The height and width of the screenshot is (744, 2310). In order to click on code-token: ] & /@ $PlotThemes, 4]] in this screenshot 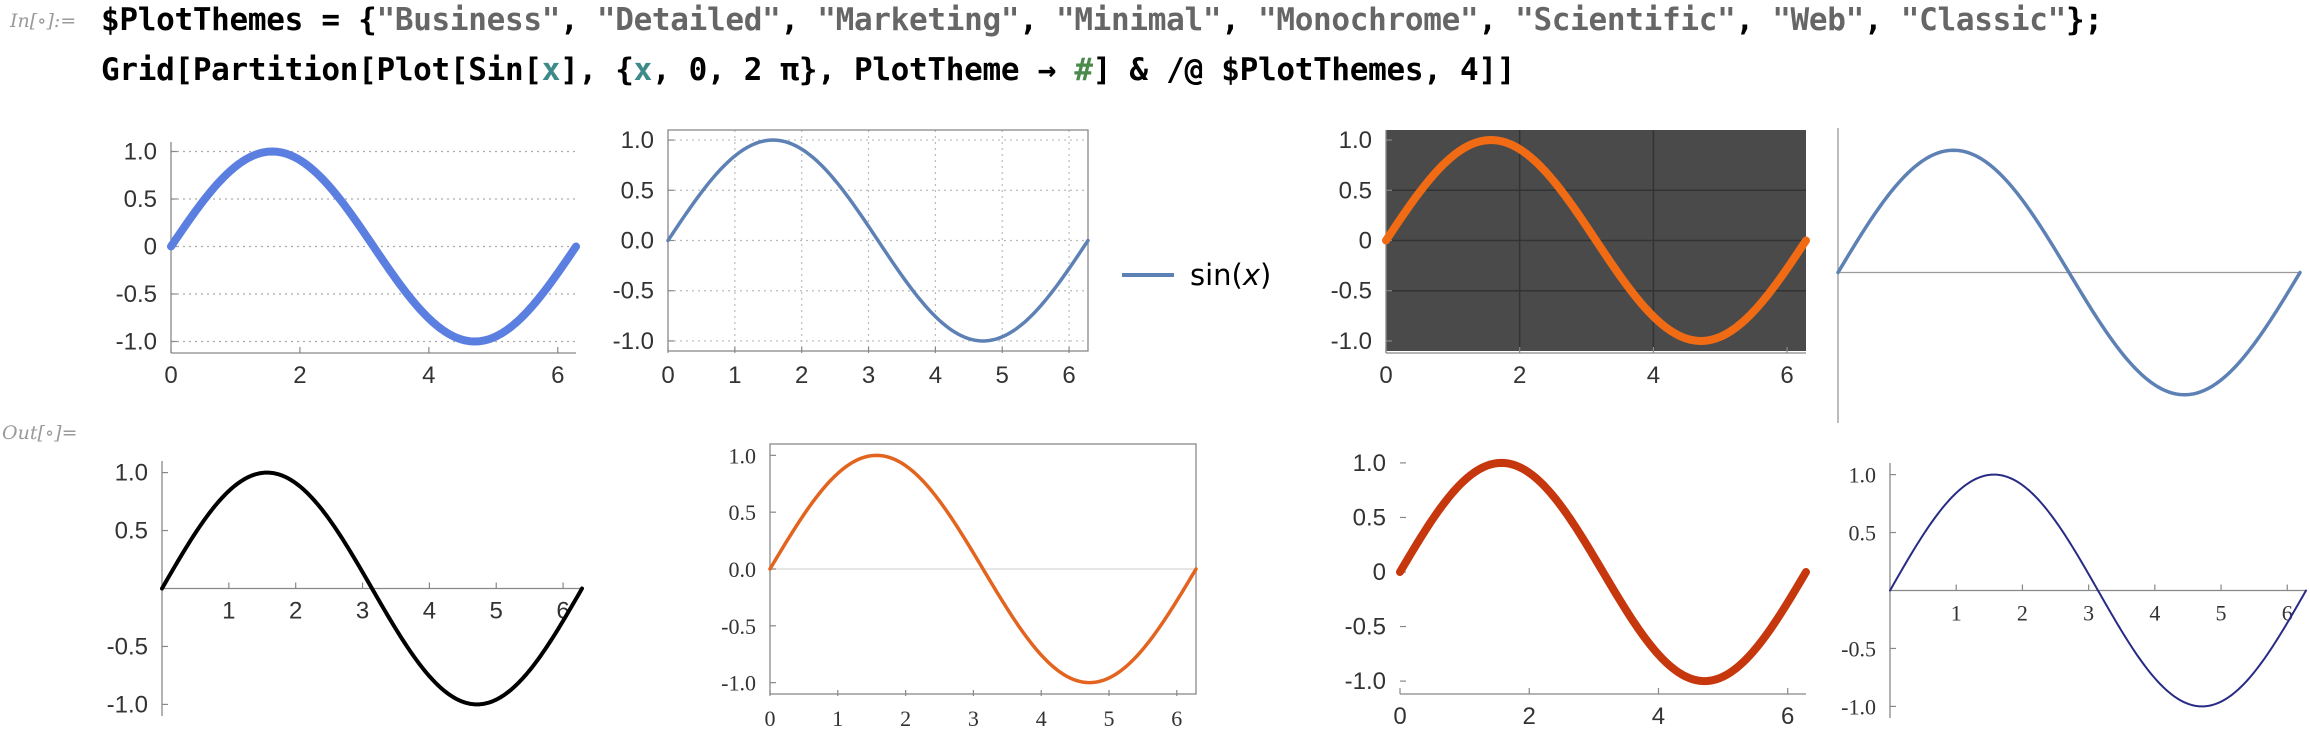, I will do `click(1304, 70)`.